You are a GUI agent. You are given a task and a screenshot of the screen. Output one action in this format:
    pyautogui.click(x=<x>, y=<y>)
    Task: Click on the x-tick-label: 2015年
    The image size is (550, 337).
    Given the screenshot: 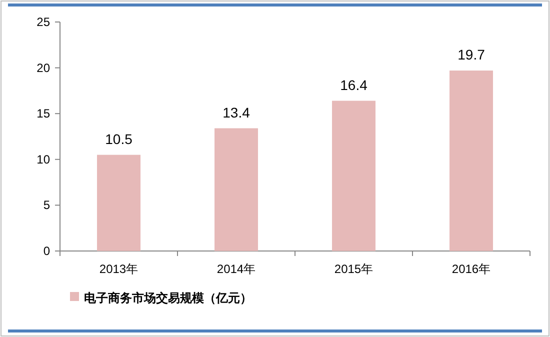 What is the action you would take?
    pyautogui.click(x=354, y=269)
    